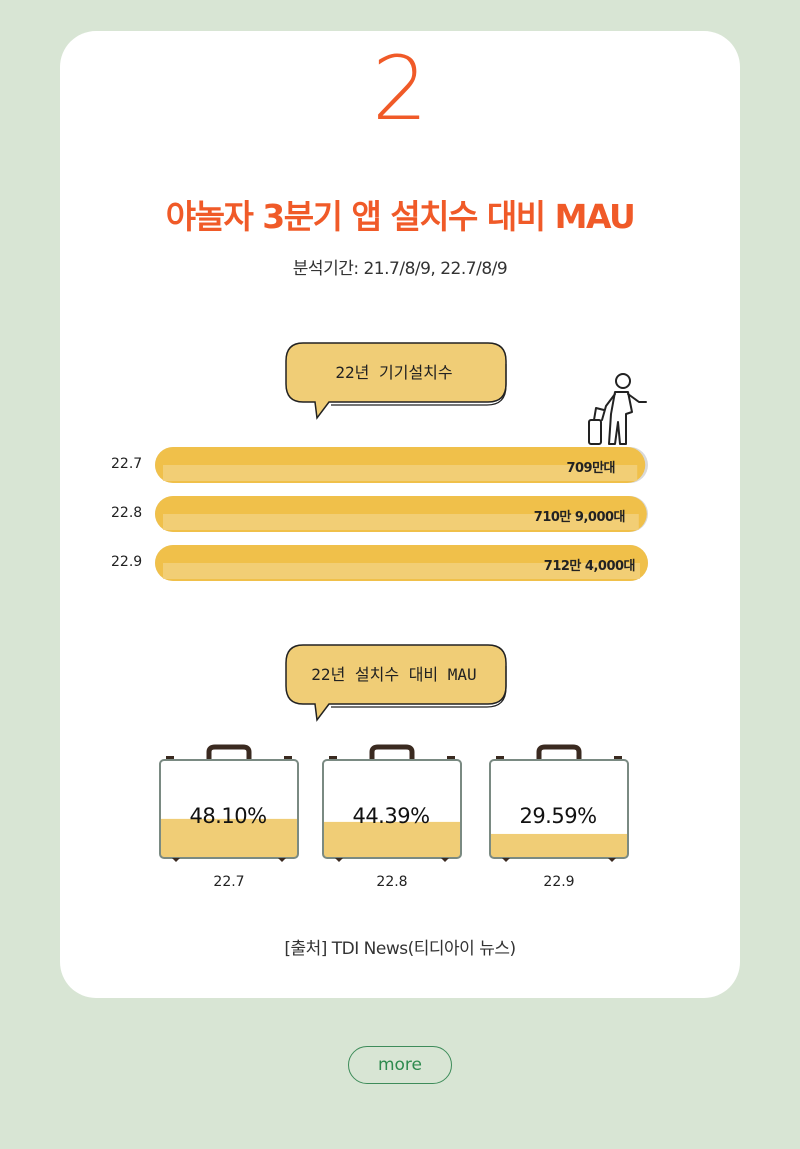 This screenshot has width=800, height=1149. I want to click on bar-value-label: 712만 4,000대, so click(589, 566).